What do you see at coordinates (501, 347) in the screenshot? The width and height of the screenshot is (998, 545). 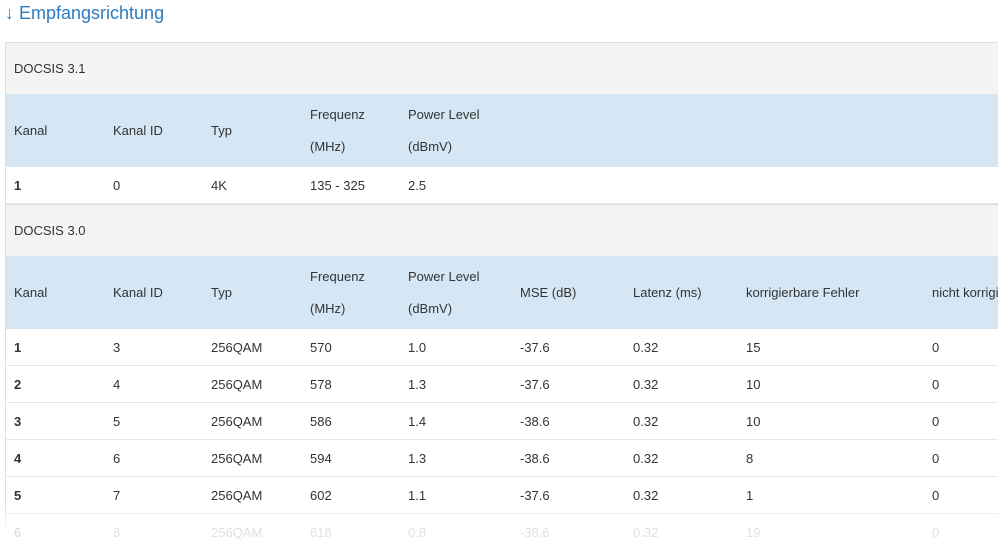 I see `data-row: 1 3 256QAM 570 1.0 -37.6 0.32 15 0` at bounding box center [501, 347].